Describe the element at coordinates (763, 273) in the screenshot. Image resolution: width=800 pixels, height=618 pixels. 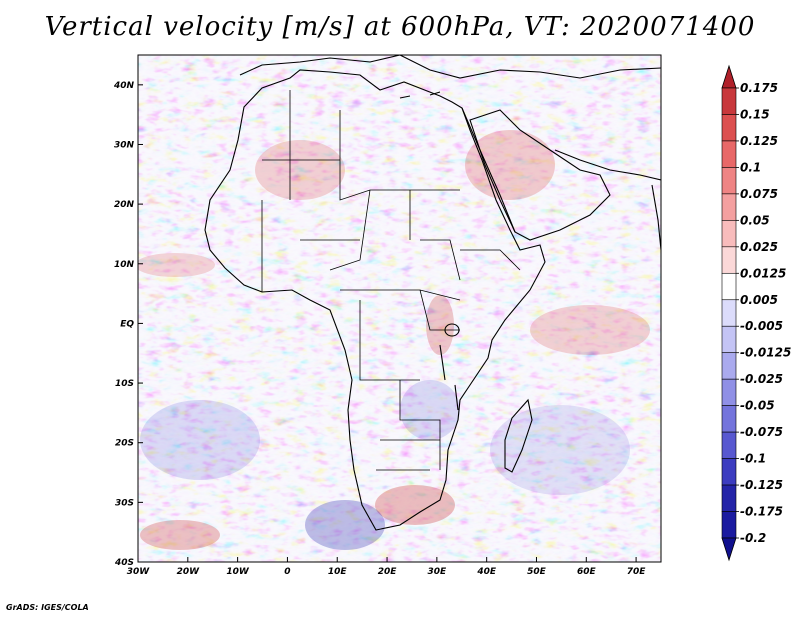
I see `colorbar-label: 0.0125` at that location.